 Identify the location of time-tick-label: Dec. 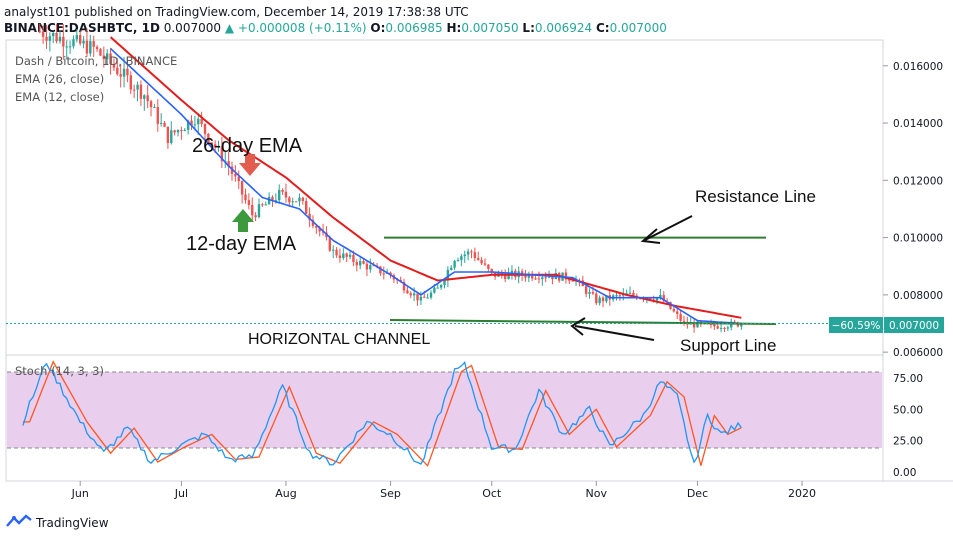
(697, 493).